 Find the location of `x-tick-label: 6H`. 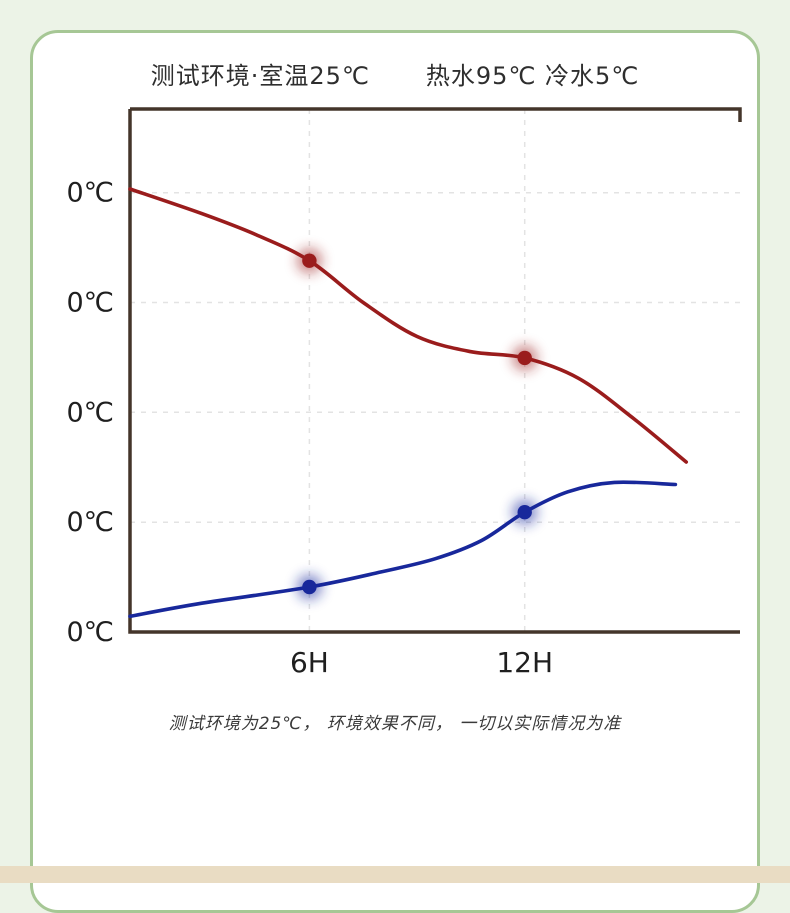

x-tick-label: 6H is located at coordinates (309, 662).